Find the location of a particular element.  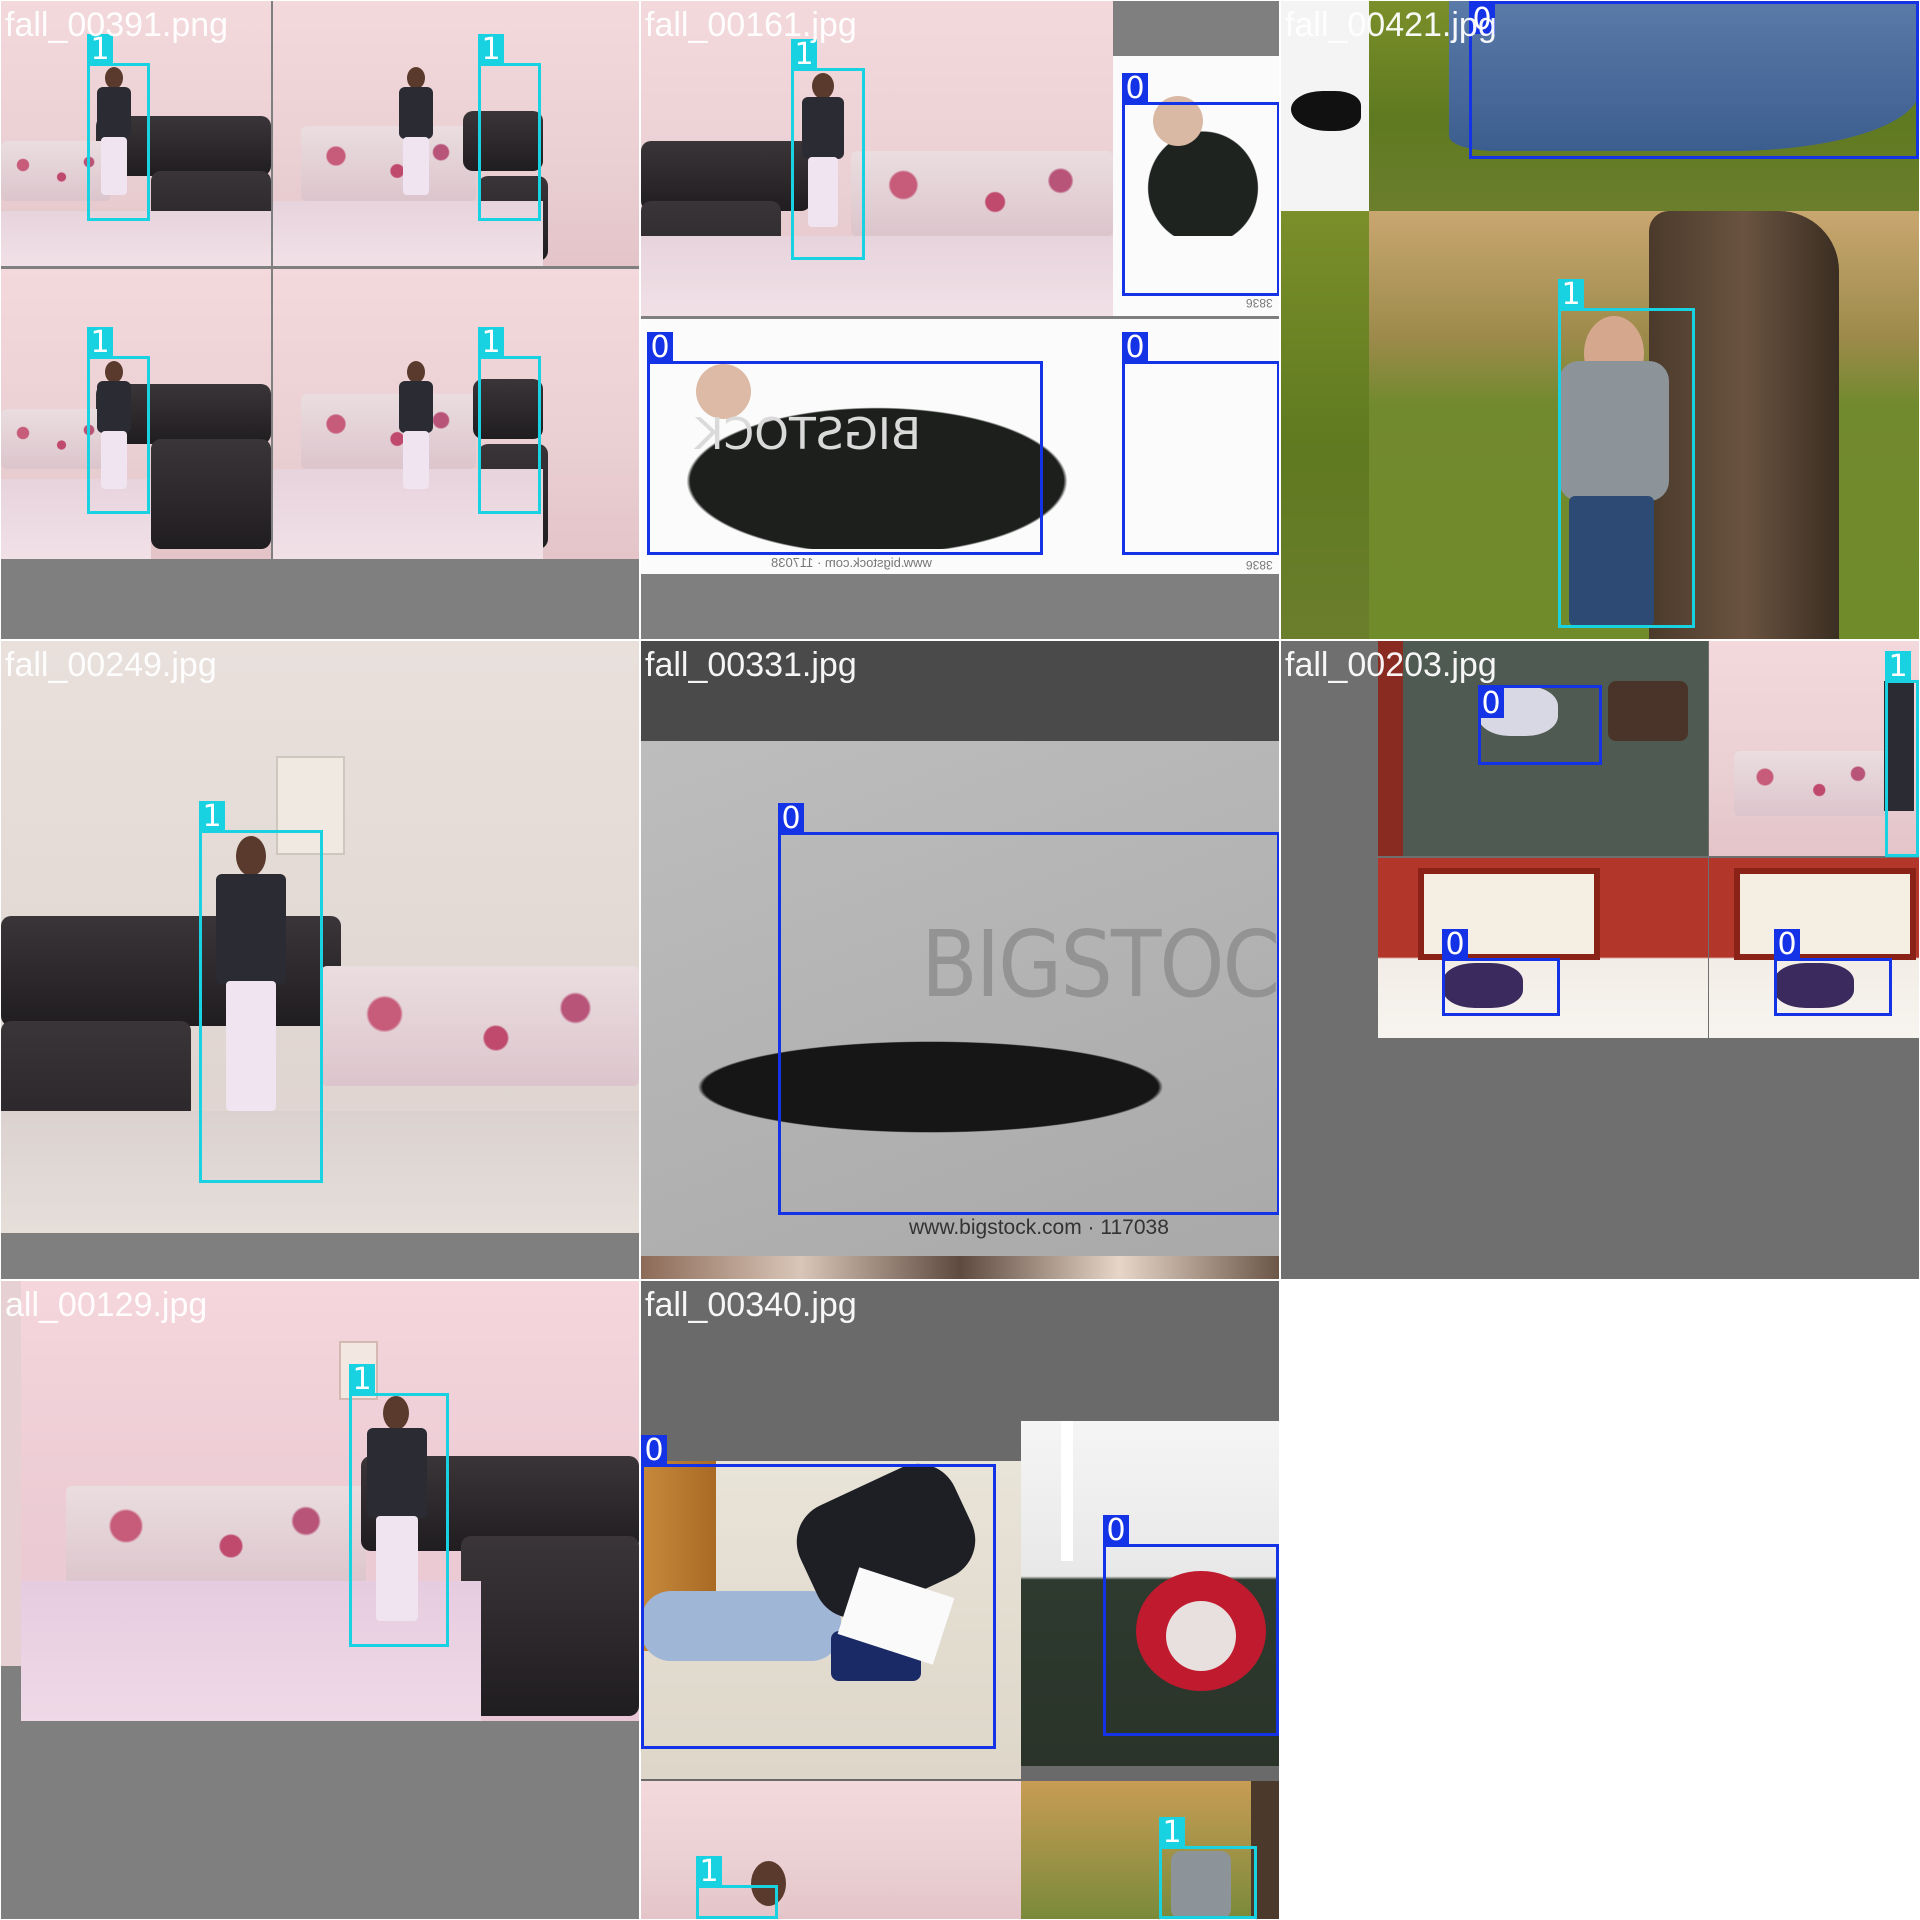

watermark-url: www.bigstock.com · 117038 is located at coordinates (1039, 1227).